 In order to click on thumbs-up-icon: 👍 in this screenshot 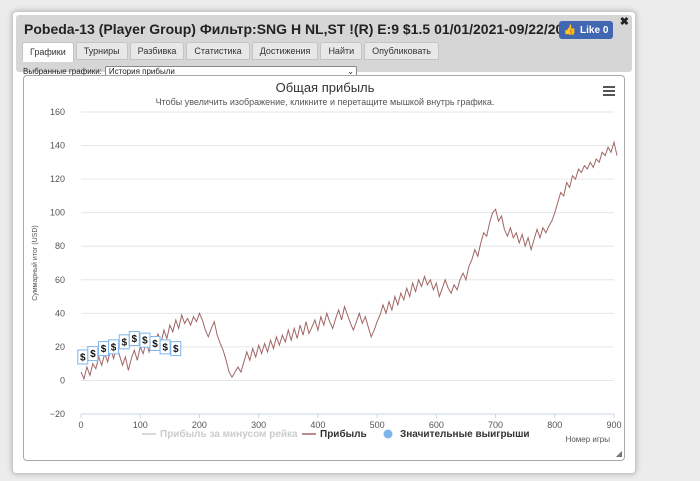, I will do `click(570, 30)`.